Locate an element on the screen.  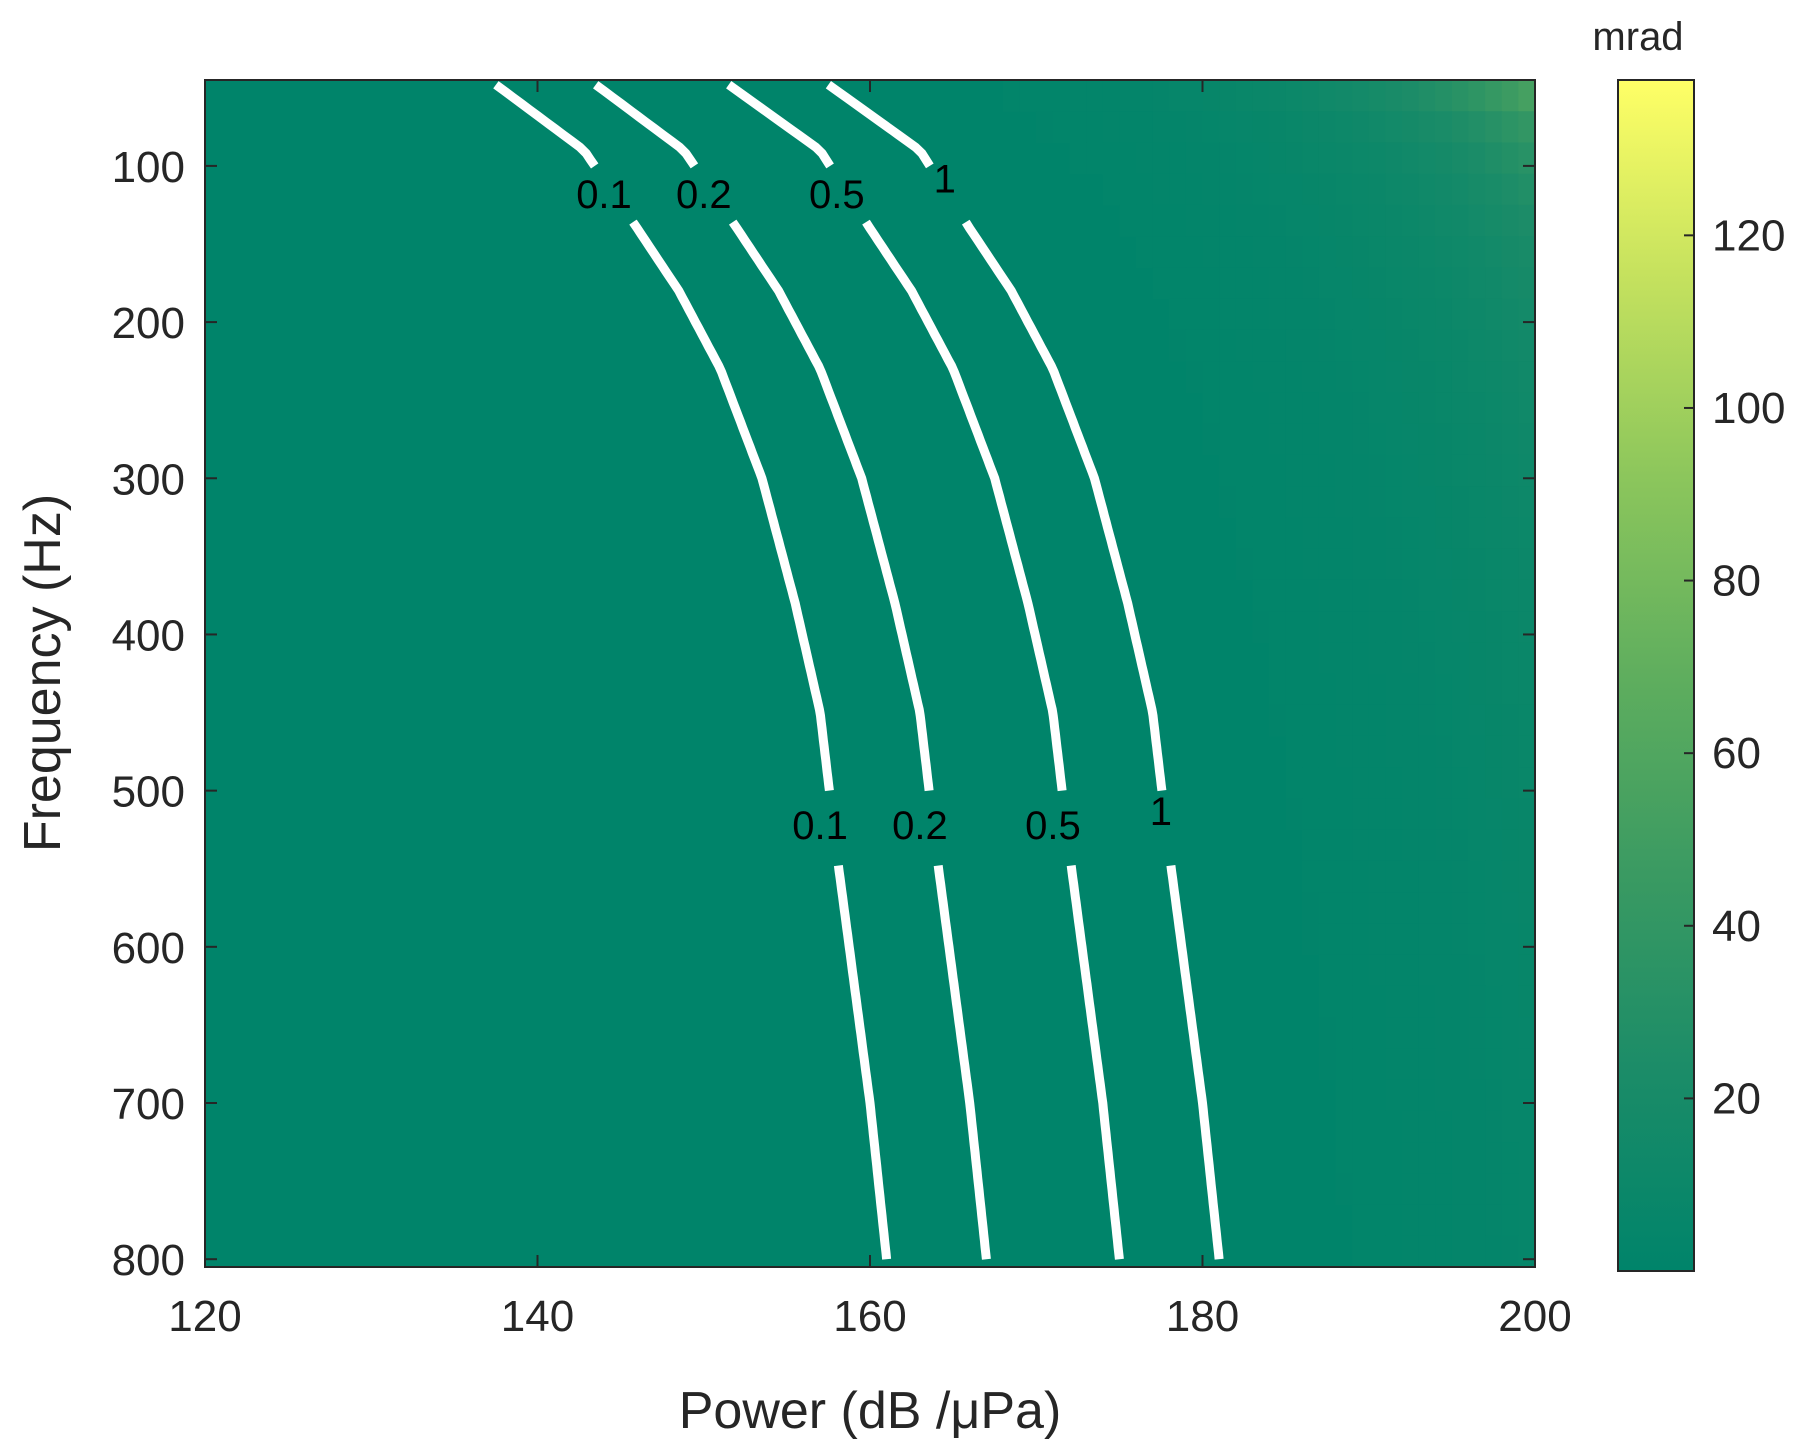
y-axis-title: Frequency (Hz) is located at coordinates (43, 673).